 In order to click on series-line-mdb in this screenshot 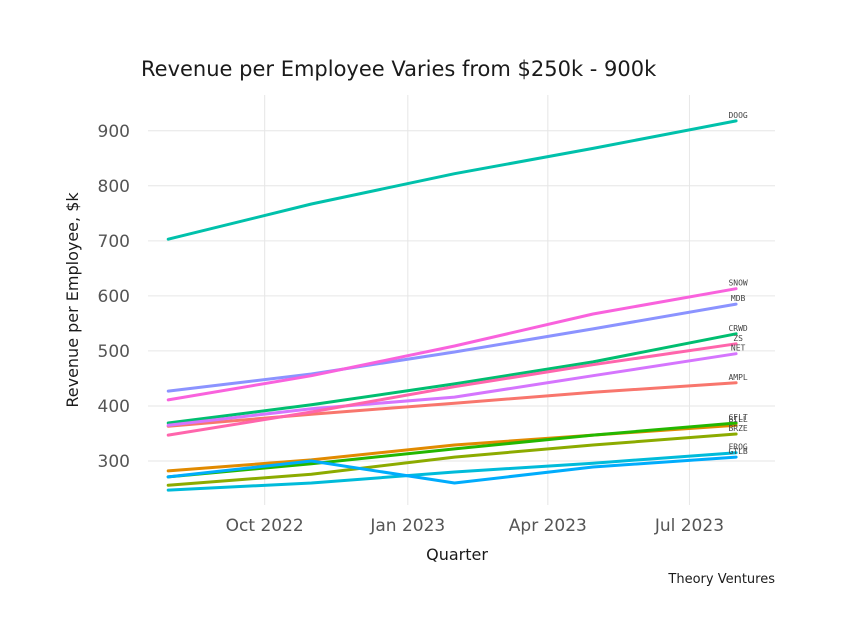, I will do `click(452, 347)`.